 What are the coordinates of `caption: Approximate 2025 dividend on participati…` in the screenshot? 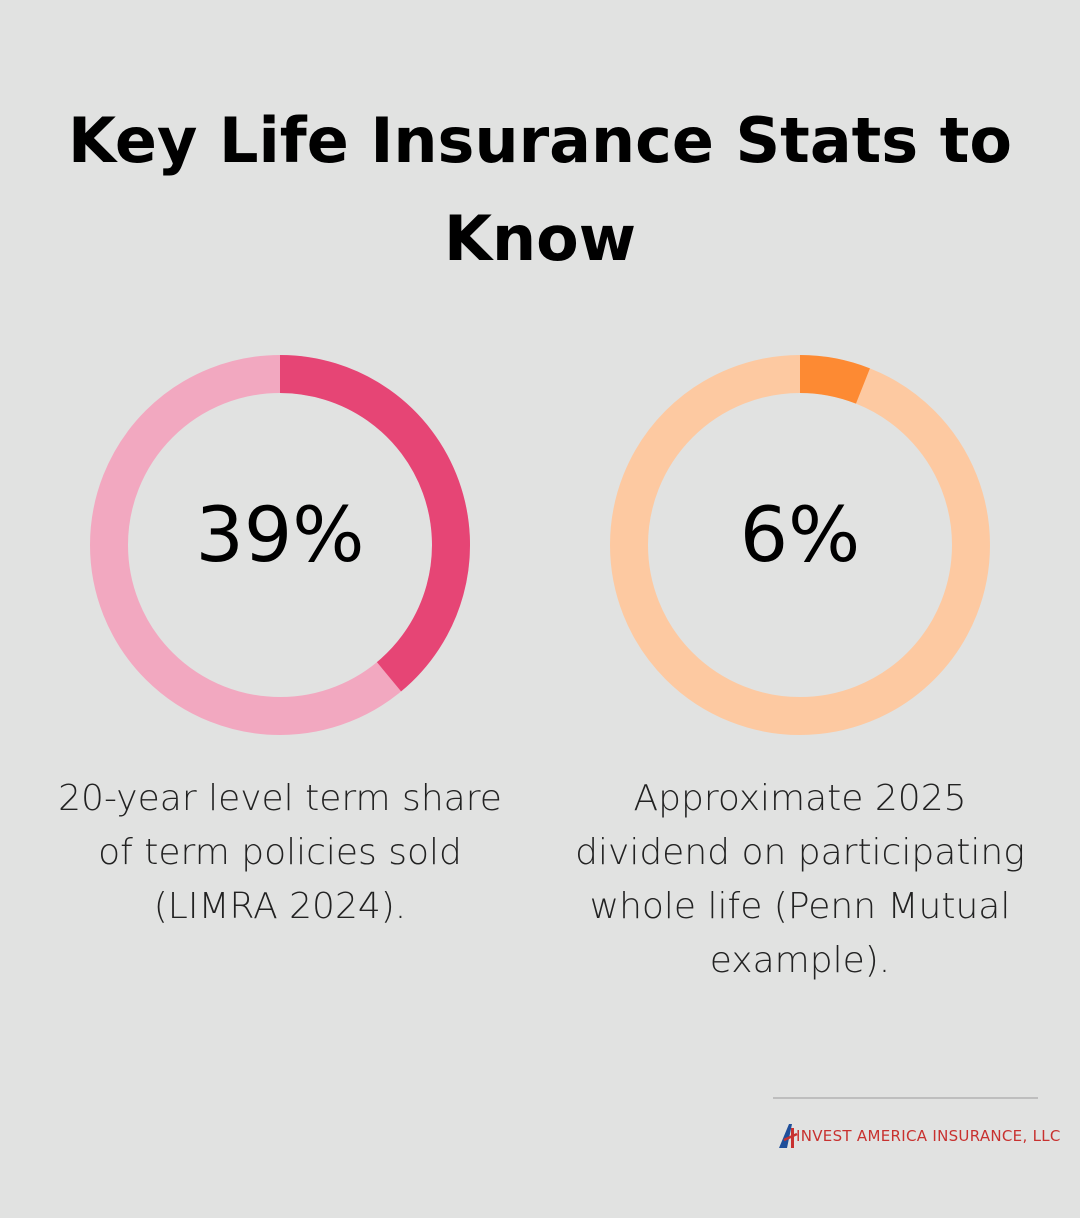 It's located at (800, 879).